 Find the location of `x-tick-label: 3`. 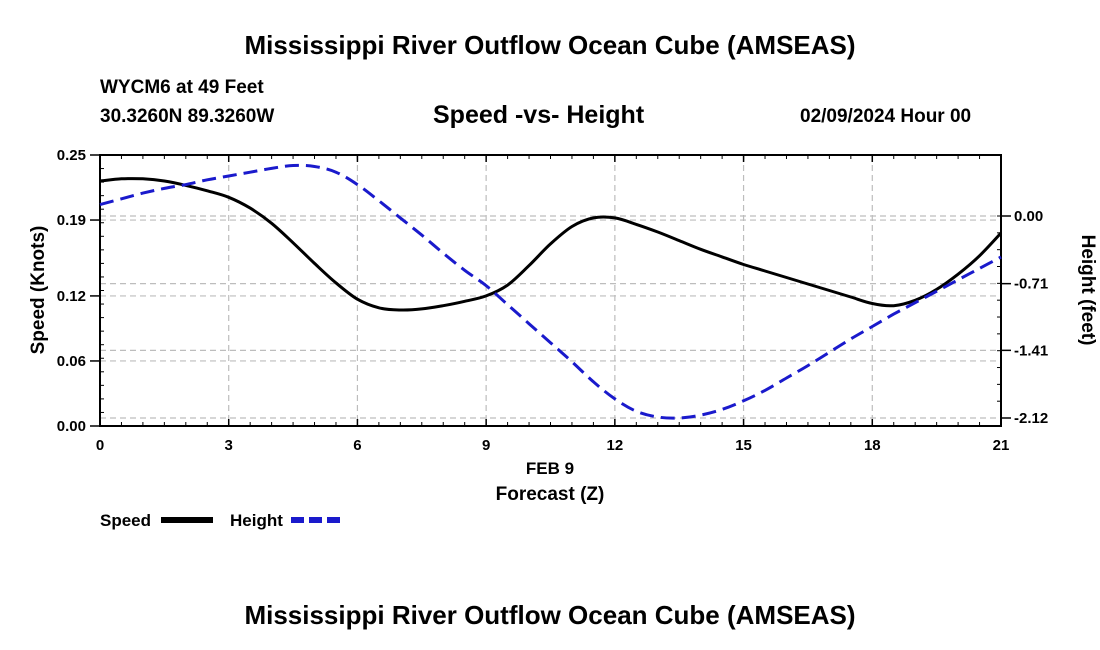

x-tick-label: 3 is located at coordinates (229, 445).